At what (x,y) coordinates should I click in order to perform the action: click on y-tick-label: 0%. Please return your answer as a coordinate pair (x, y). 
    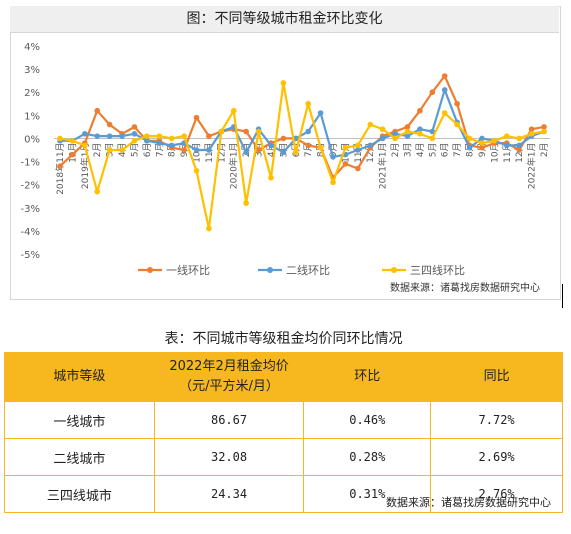
    Looking at the image, I should click on (32, 139).